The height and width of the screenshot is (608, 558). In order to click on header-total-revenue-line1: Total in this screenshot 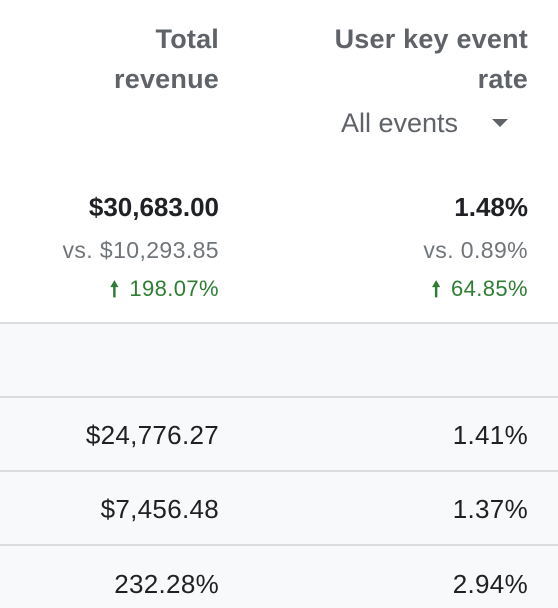, I will do `click(187, 39)`.